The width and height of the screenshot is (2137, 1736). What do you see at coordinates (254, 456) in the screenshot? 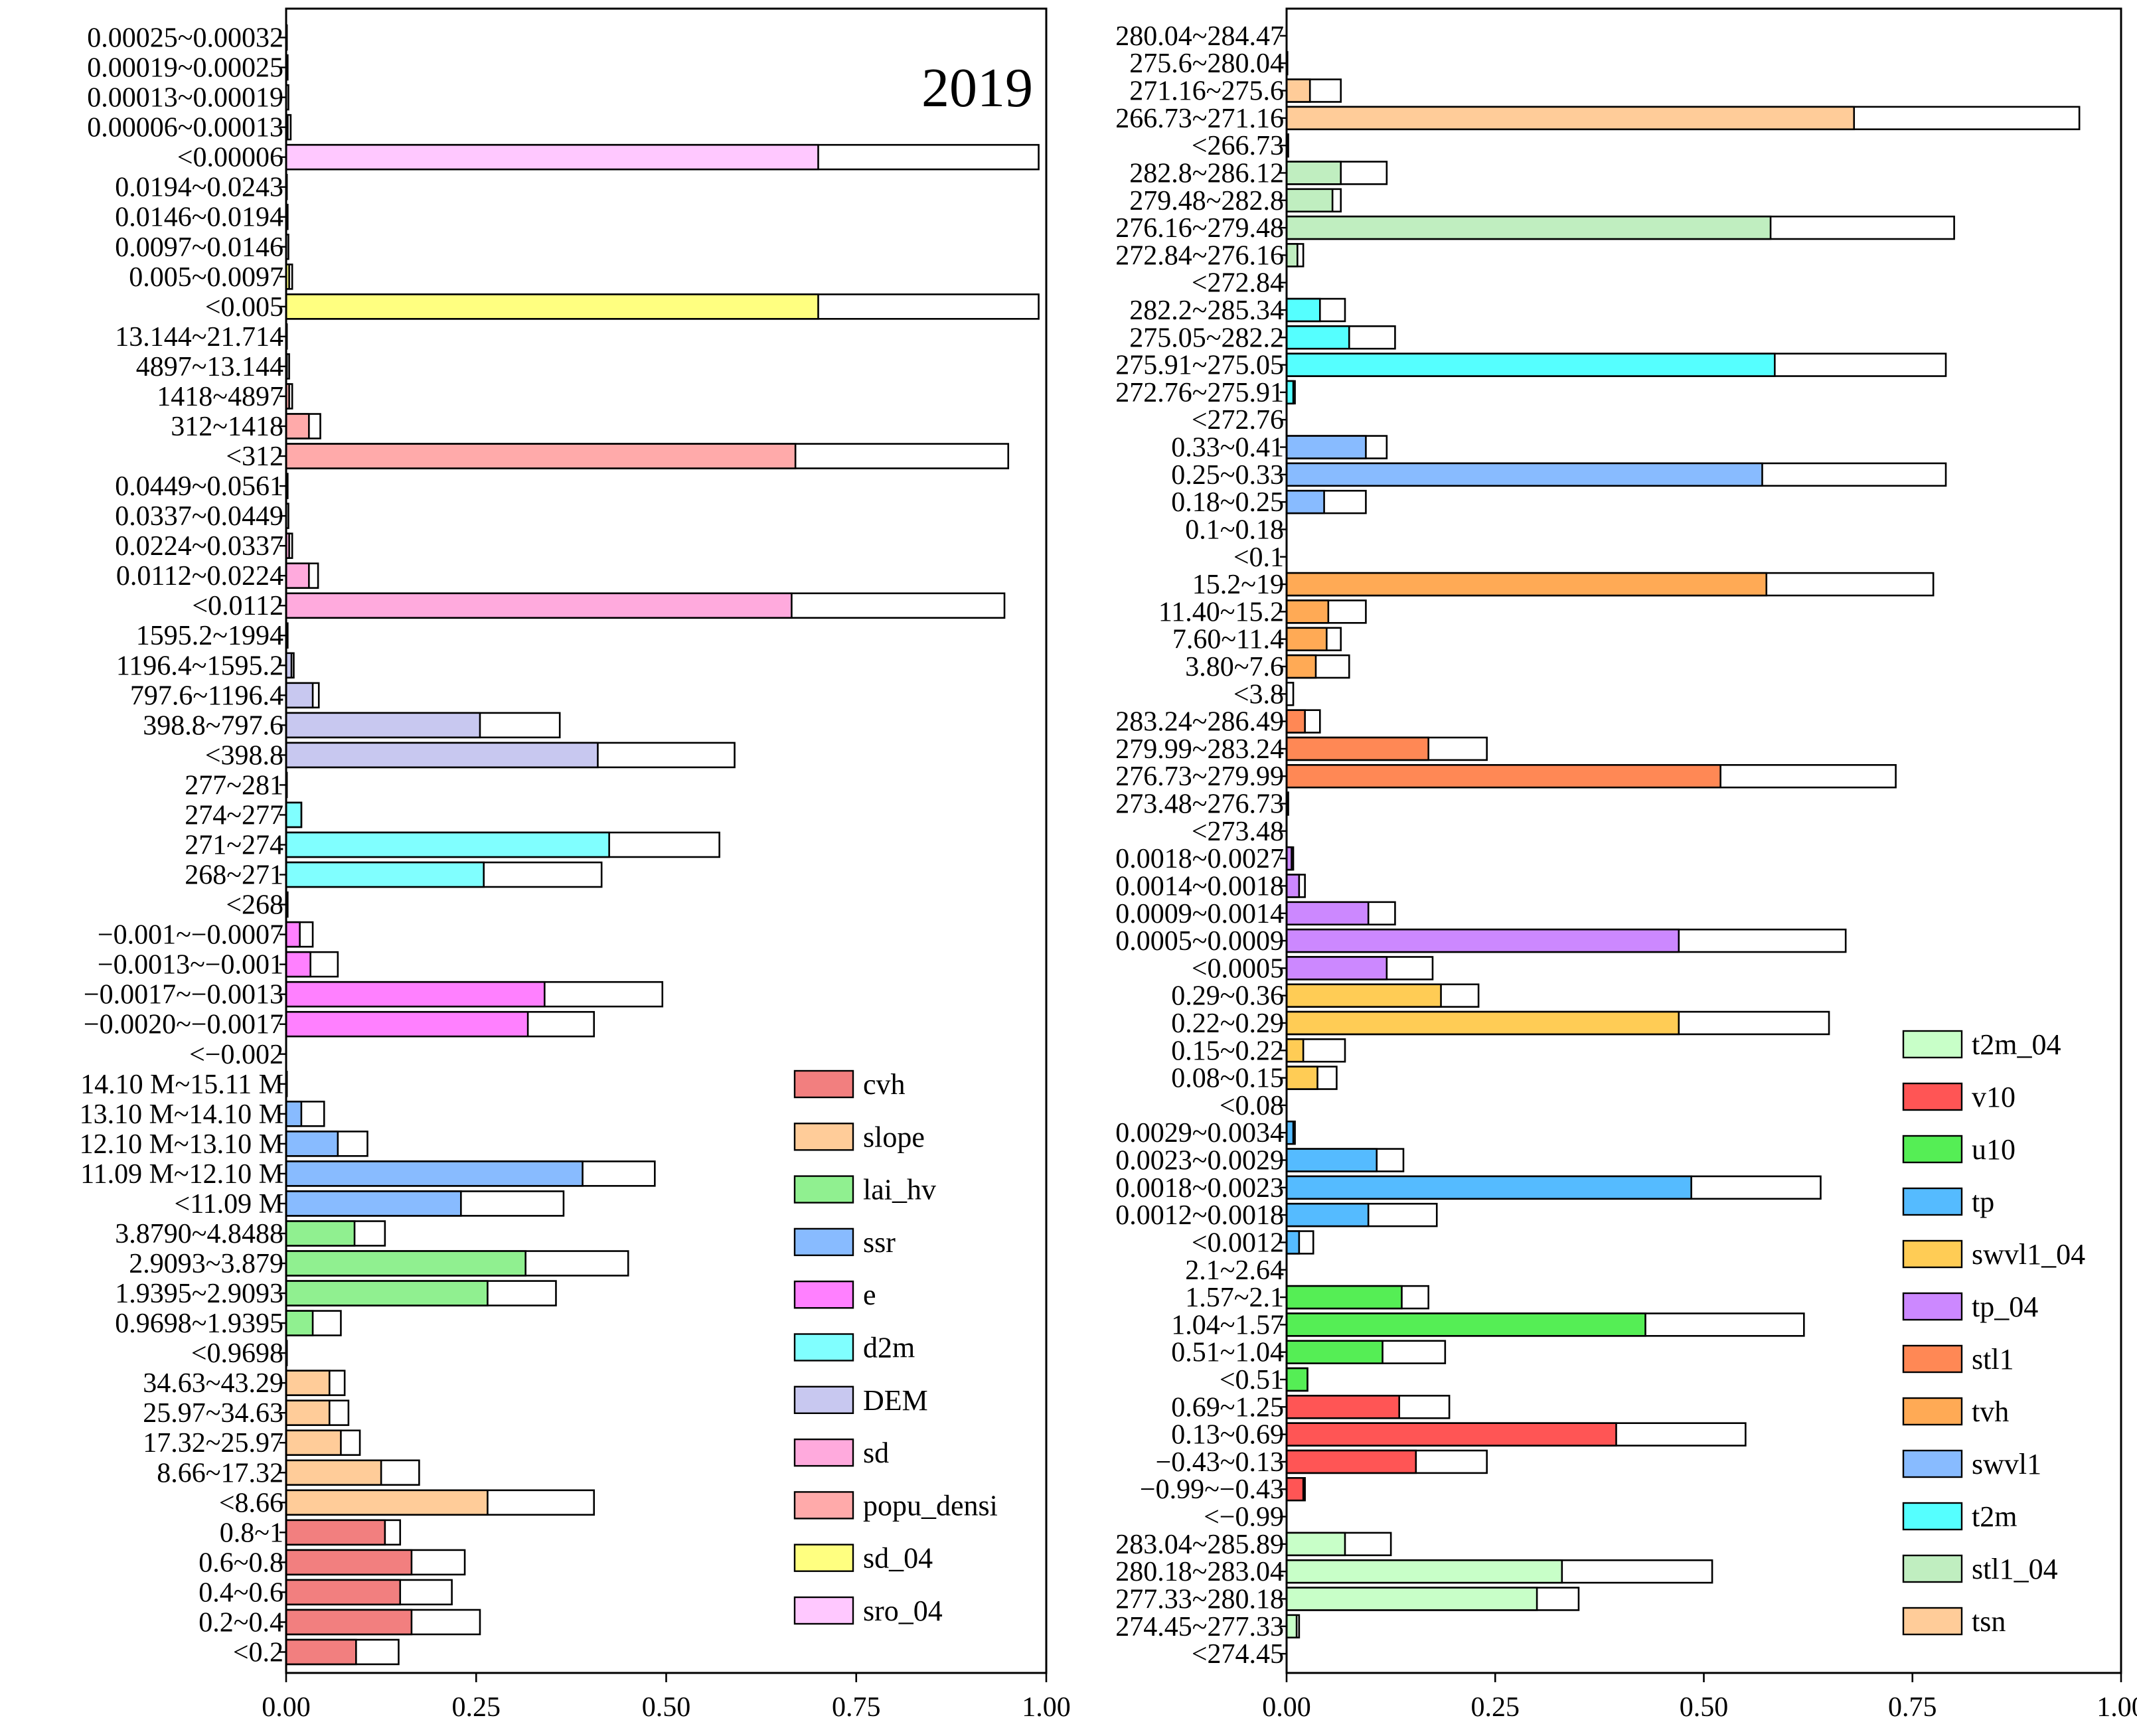
I see `category-label: <312` at bounding box center [254, 456].